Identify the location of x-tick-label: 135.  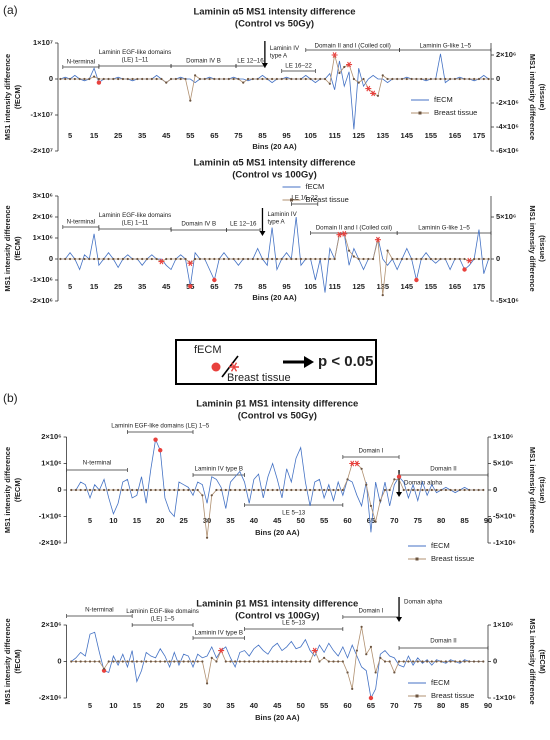
(382, 135).